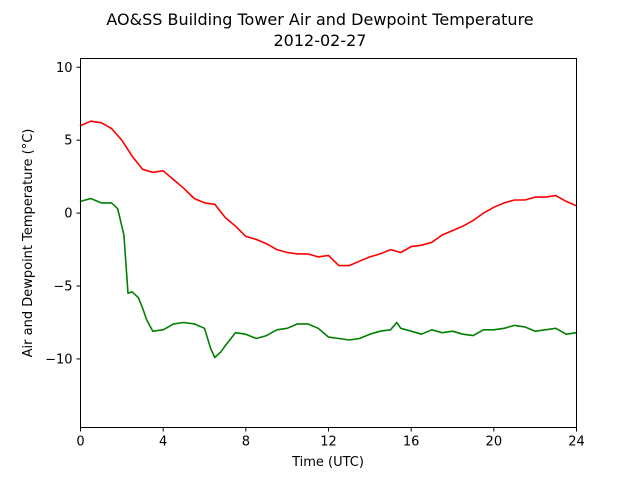  What do you see at coordinates (80, 442) in the screenshot?
I see `x-tick-label: 0` at bounding box center [80, 442].